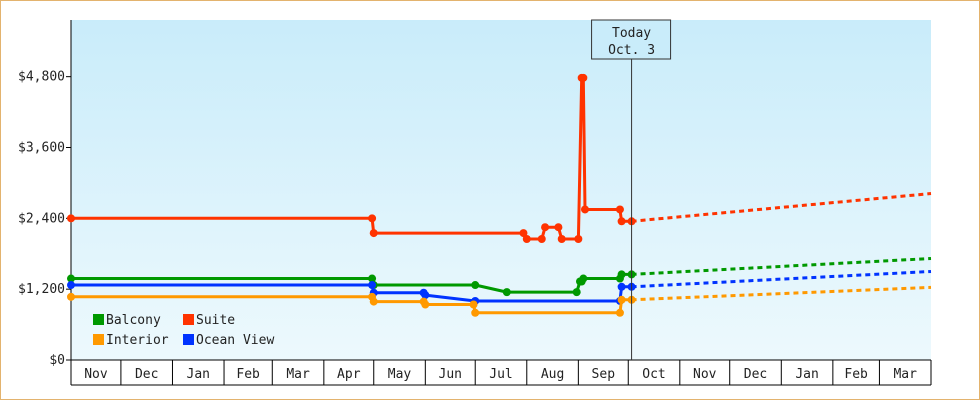 This screenshot has height=400, width=980. Describe the element at coordinates (631, 33) in the screenshot. I see `today-label: Today` at that location.